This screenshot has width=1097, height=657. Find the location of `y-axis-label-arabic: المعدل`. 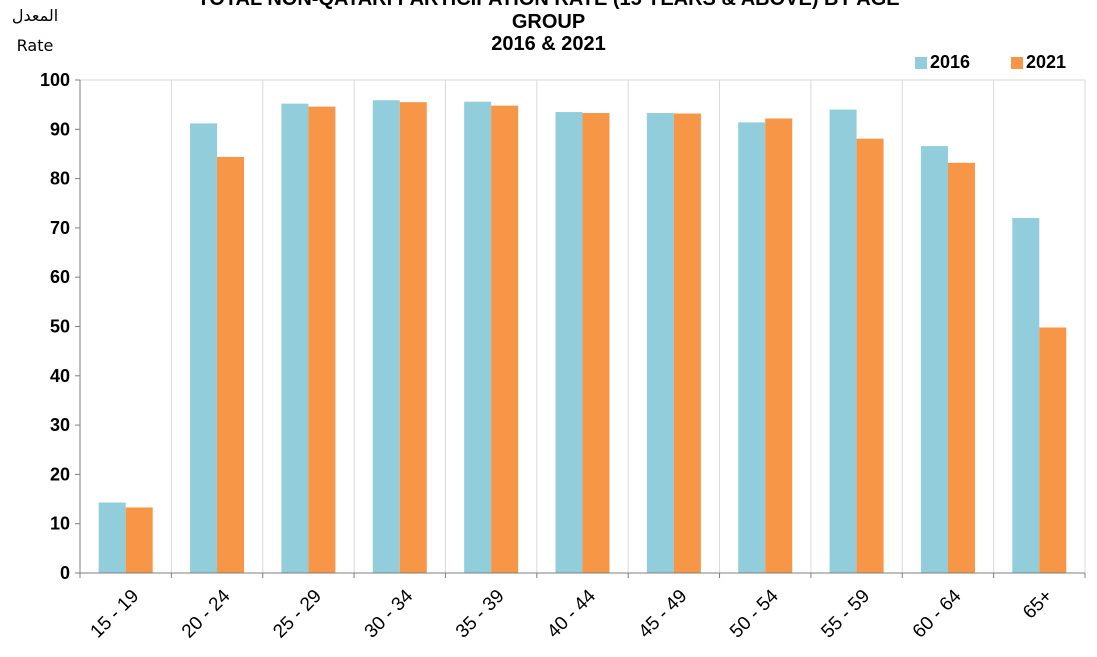

y-axis-label-arabic: المعدل is located at coordinates (35, 15).